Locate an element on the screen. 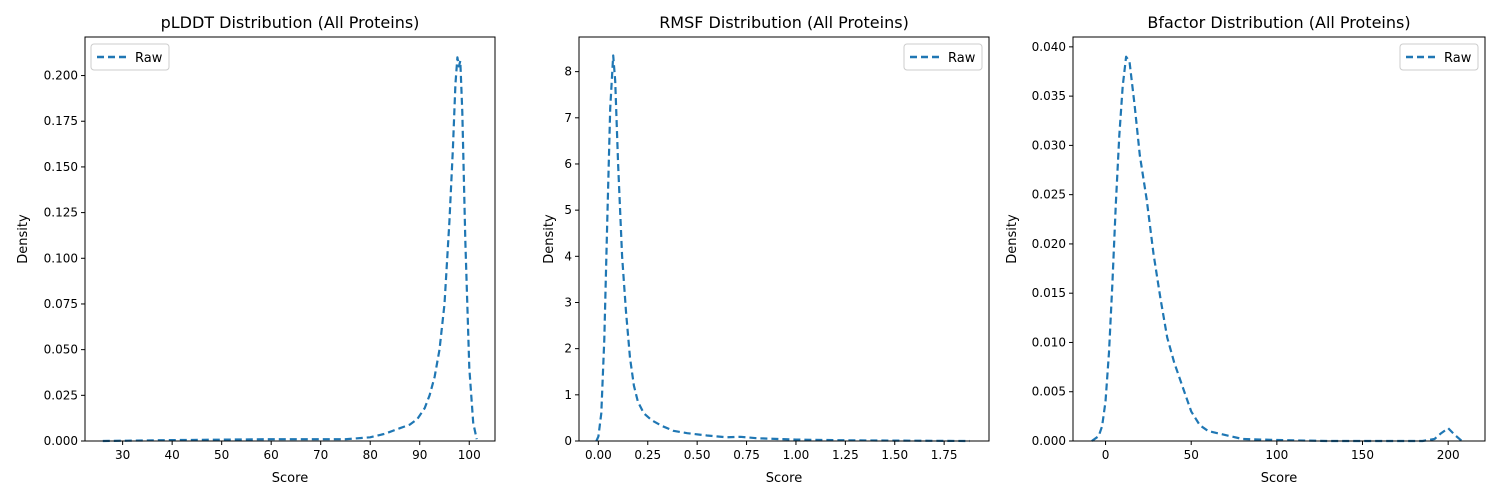 The image size is (1500, 500). y-tick-label: 0.200 is located at coordinates (61, 76).